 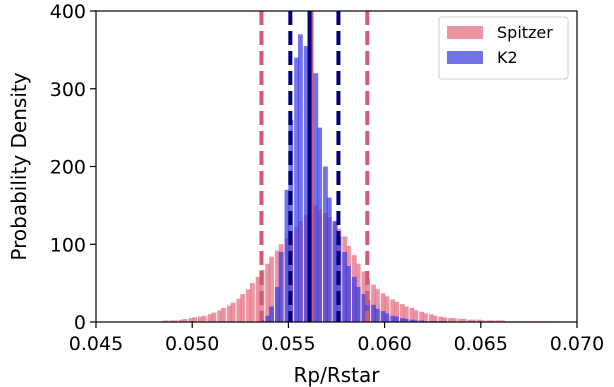 I want to click on legend-label-k2: K2, so click(x=507, y=57).